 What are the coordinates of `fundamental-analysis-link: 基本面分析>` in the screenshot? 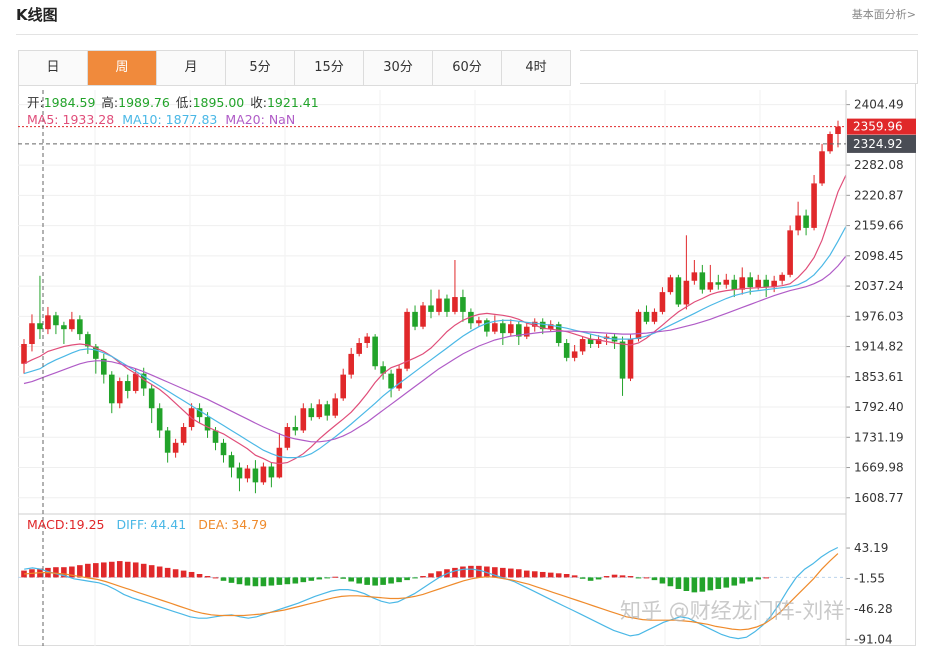 It's located at (883, 14).